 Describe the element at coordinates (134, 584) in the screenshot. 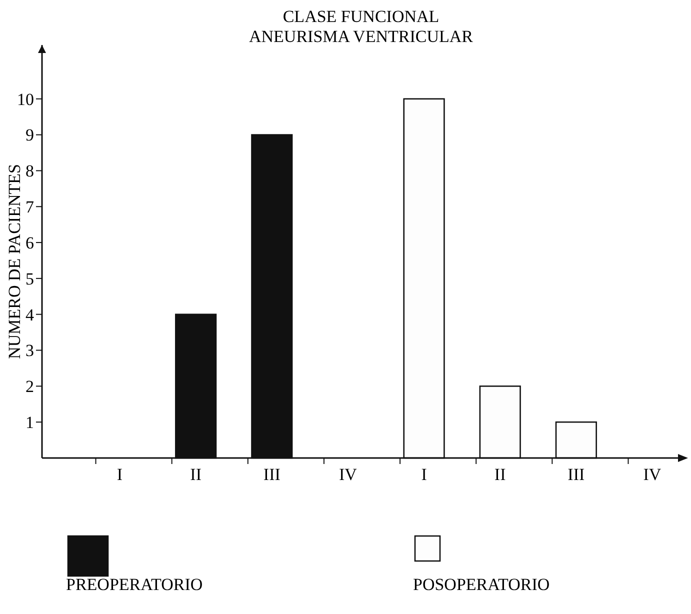

I see `legend-label: PREOPERATORIO` at that location.